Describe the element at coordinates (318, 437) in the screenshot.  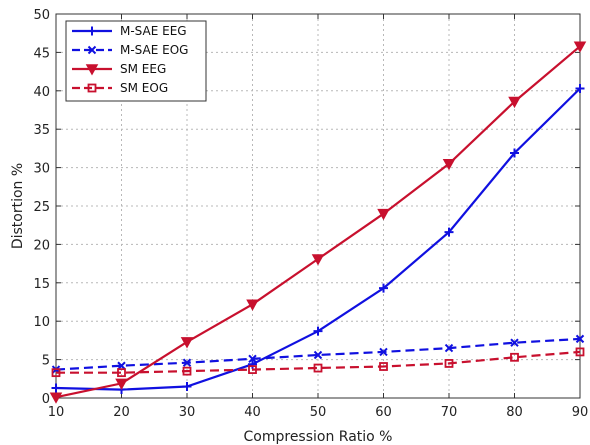
I see `x-axis-title: Compression Ratio %` at that location.